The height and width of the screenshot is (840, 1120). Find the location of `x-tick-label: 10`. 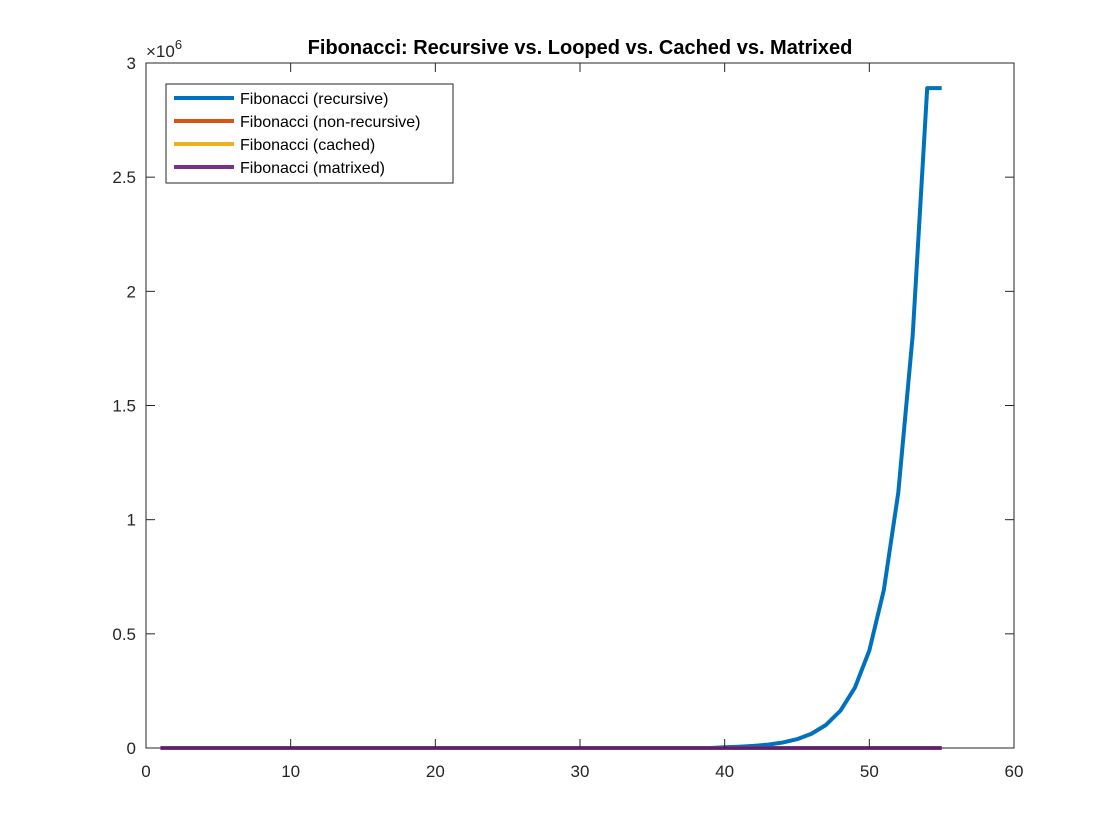

x-tick-label: 10 is located at coordinates (290, 771).